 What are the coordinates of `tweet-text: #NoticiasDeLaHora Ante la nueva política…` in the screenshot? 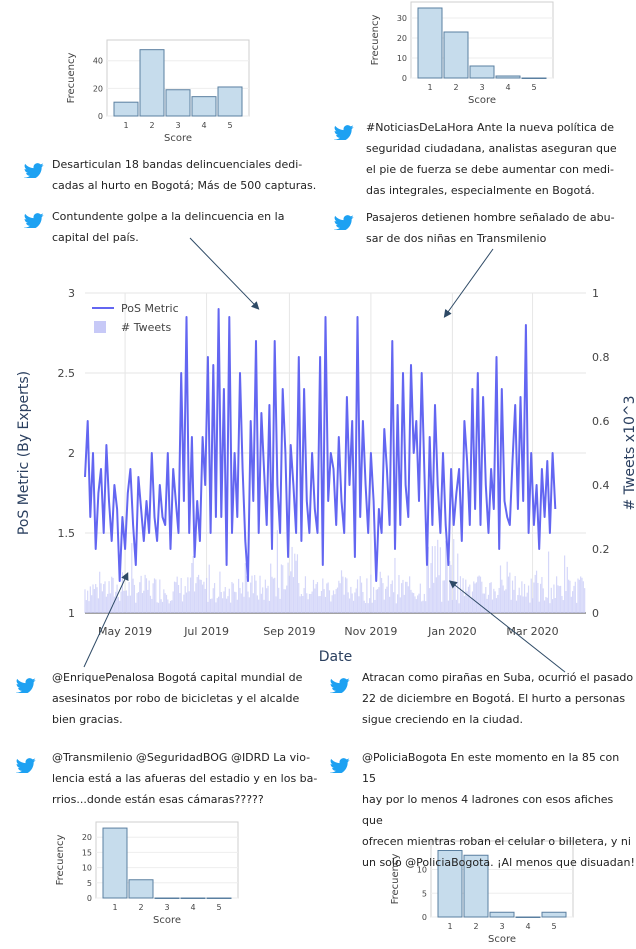 It's located at (491, 159).